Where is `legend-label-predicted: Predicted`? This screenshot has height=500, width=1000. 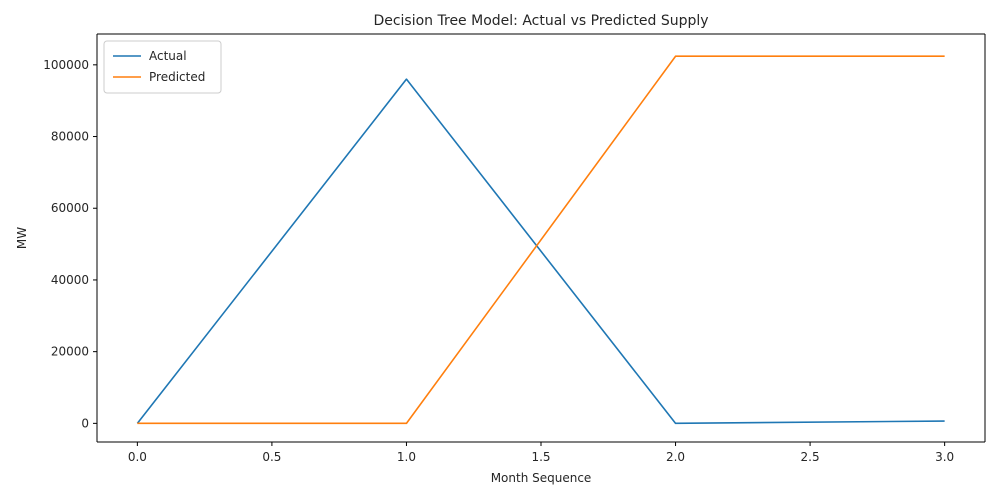
legend-label-predicted: Predicted is located at coordinates (177, 77).